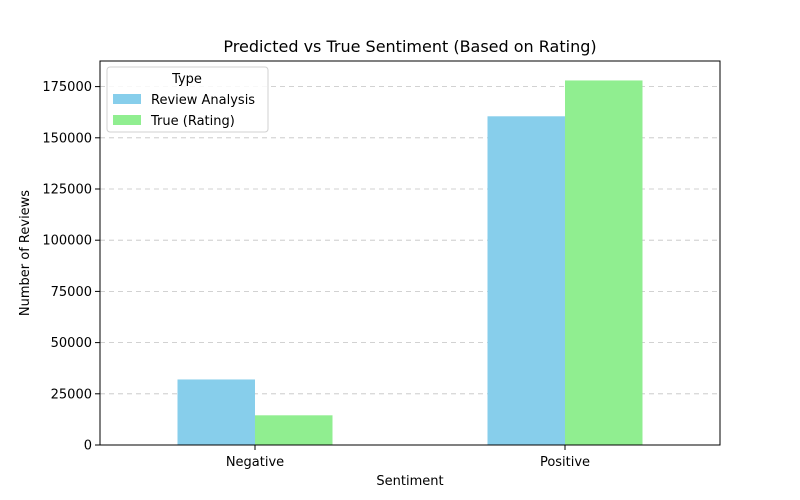  I want to click on legend-label-review-analysis: Review Analysis, so click(203, 100).